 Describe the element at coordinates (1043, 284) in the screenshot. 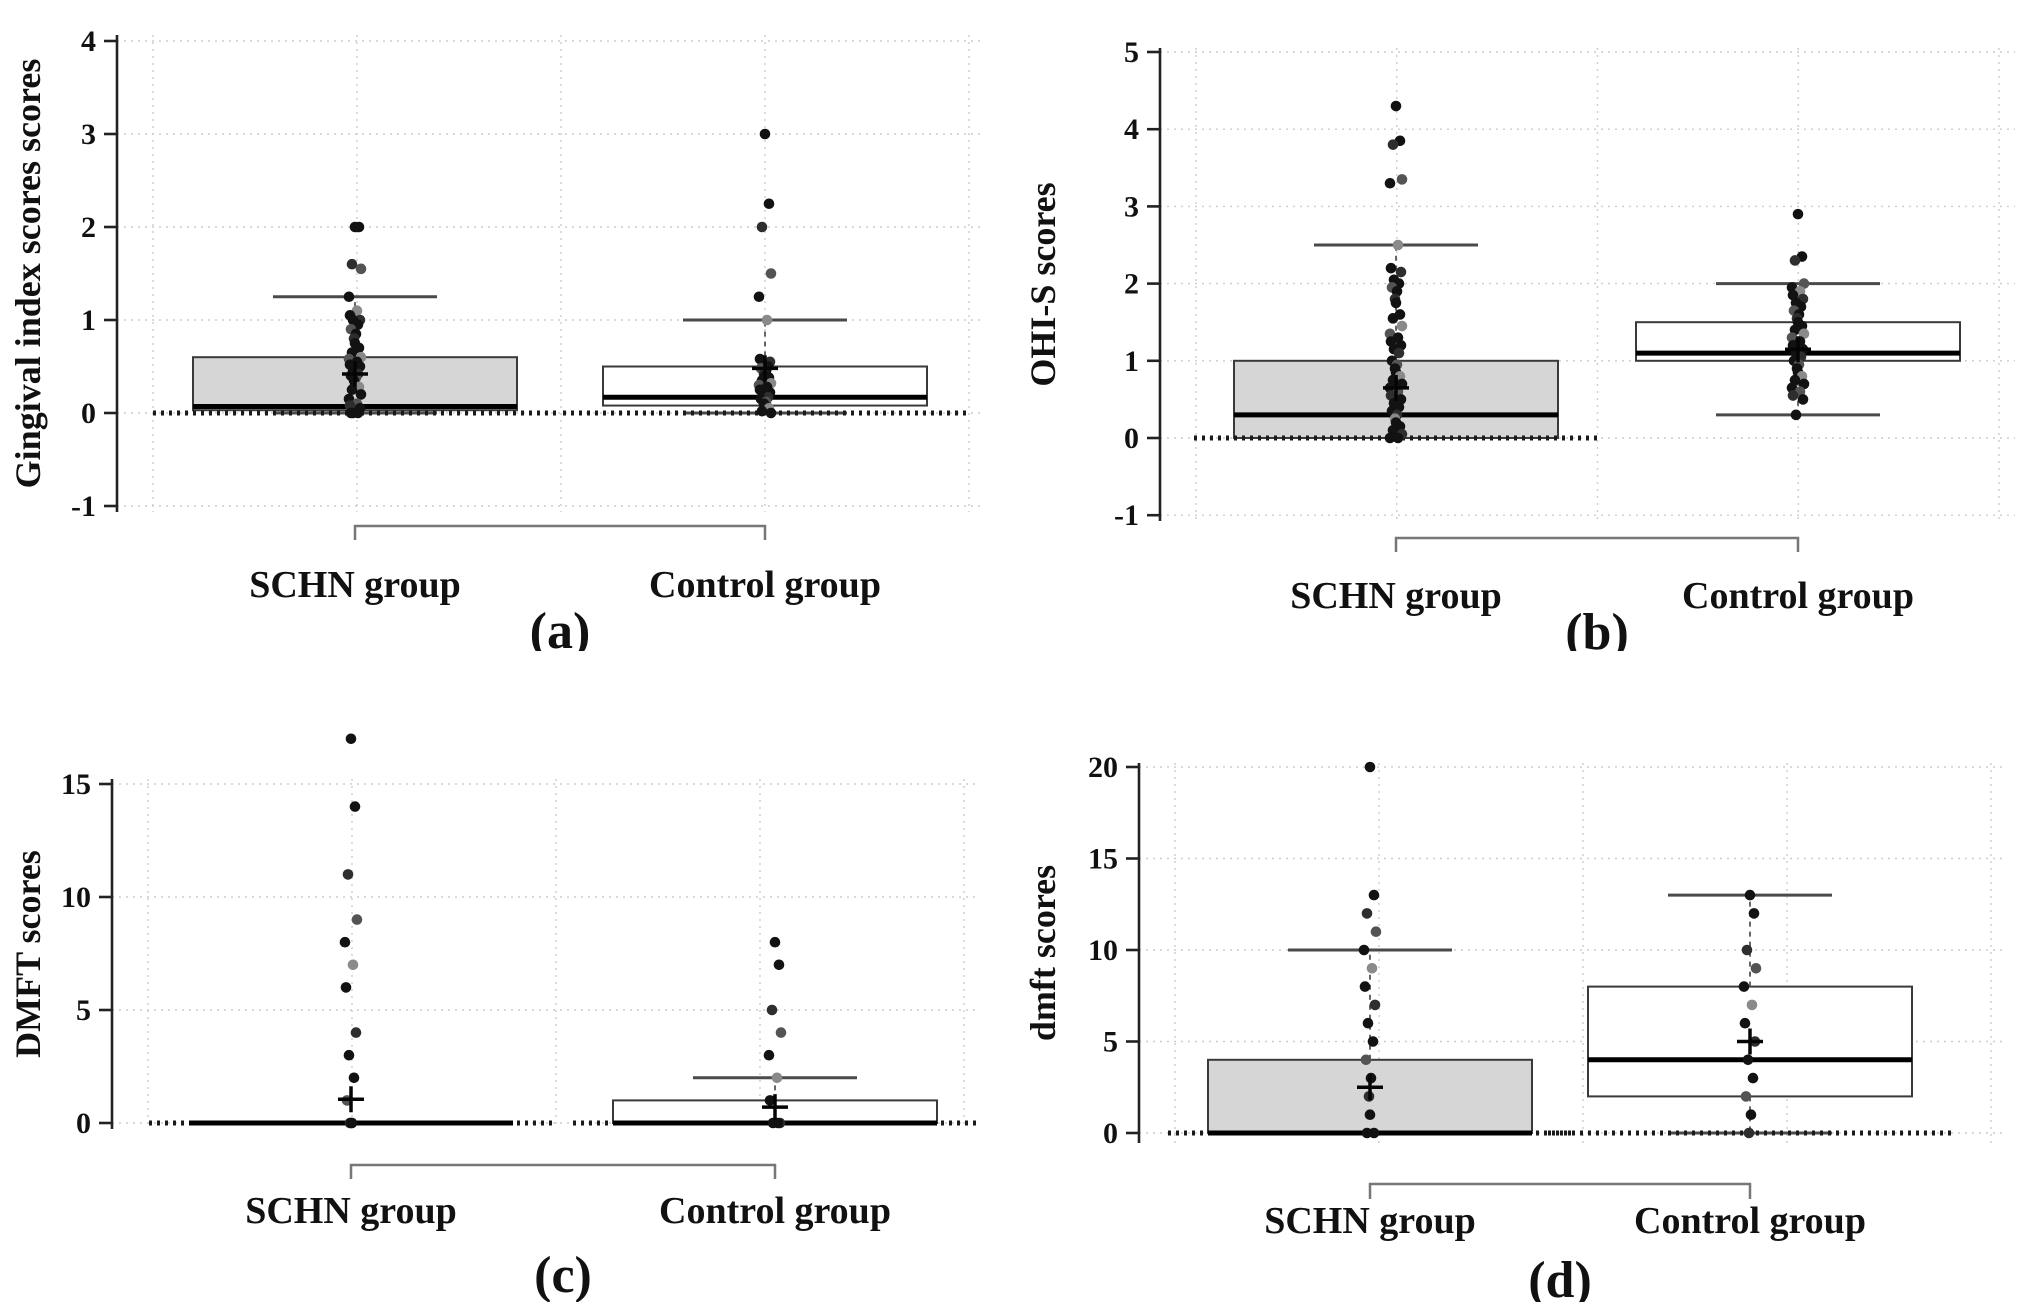

I see `y-axis-title: OHI-S scores` at that location.